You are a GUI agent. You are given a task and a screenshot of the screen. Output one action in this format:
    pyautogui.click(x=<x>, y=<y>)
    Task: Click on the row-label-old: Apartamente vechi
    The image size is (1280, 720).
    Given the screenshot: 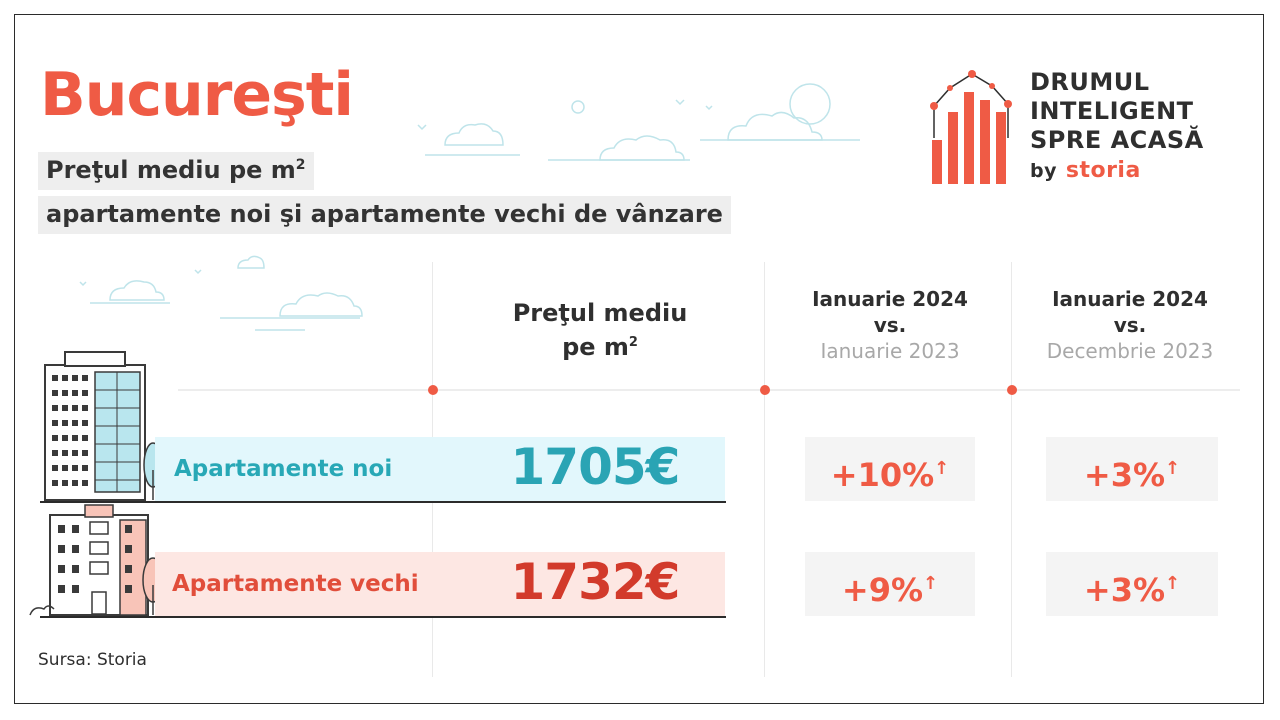 What is the action you would take?
    pyautogui.click(x=295, y=584)
    